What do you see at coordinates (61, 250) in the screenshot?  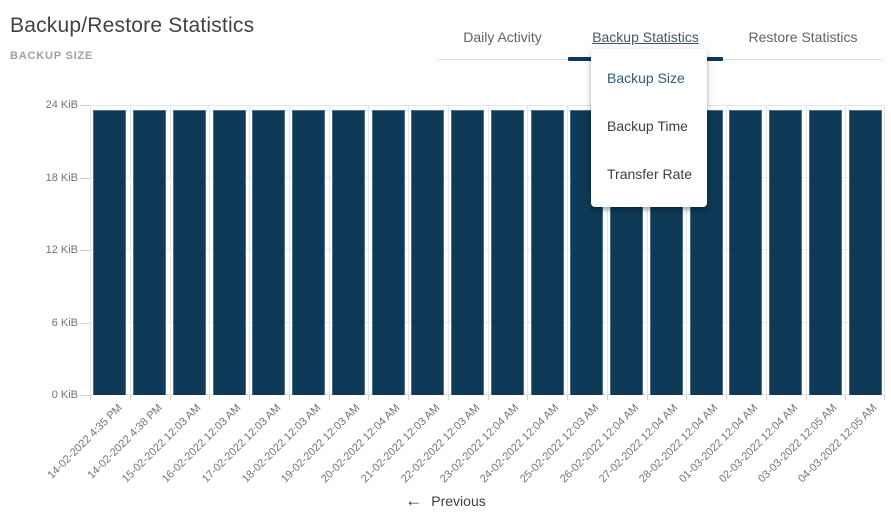 I see `y-tick-label: 12 KiB` at bounding box center [61, 250].